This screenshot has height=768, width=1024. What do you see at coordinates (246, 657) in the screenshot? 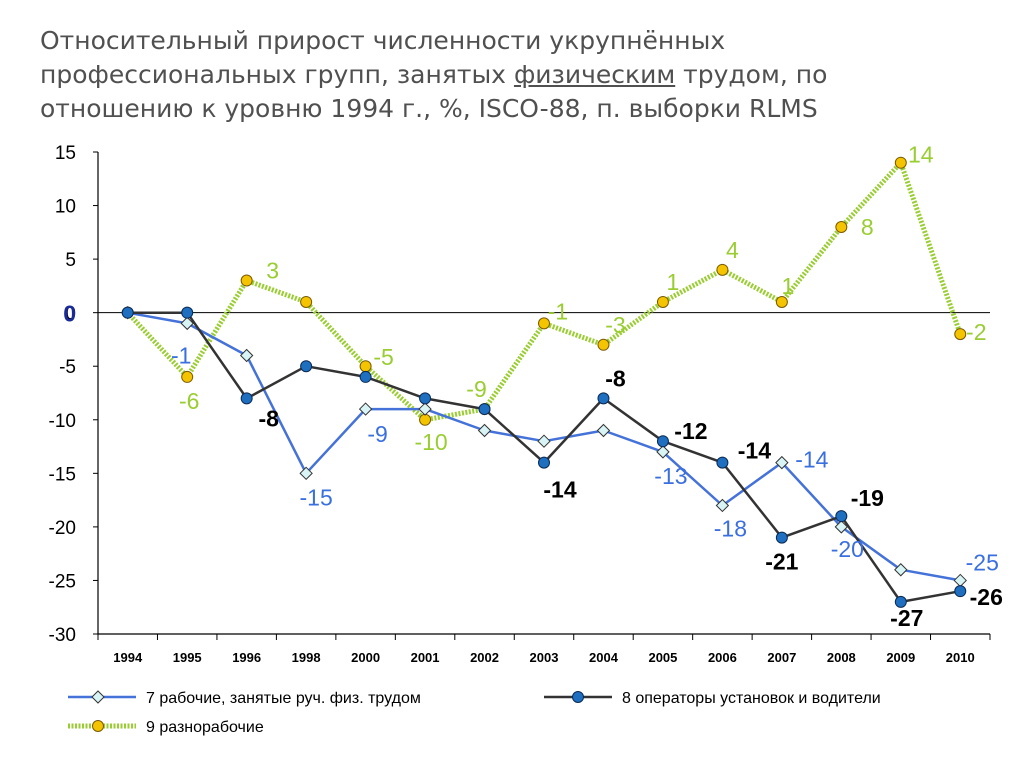
I see `x-tick-label: 1996` at bounding box center [246, 657].